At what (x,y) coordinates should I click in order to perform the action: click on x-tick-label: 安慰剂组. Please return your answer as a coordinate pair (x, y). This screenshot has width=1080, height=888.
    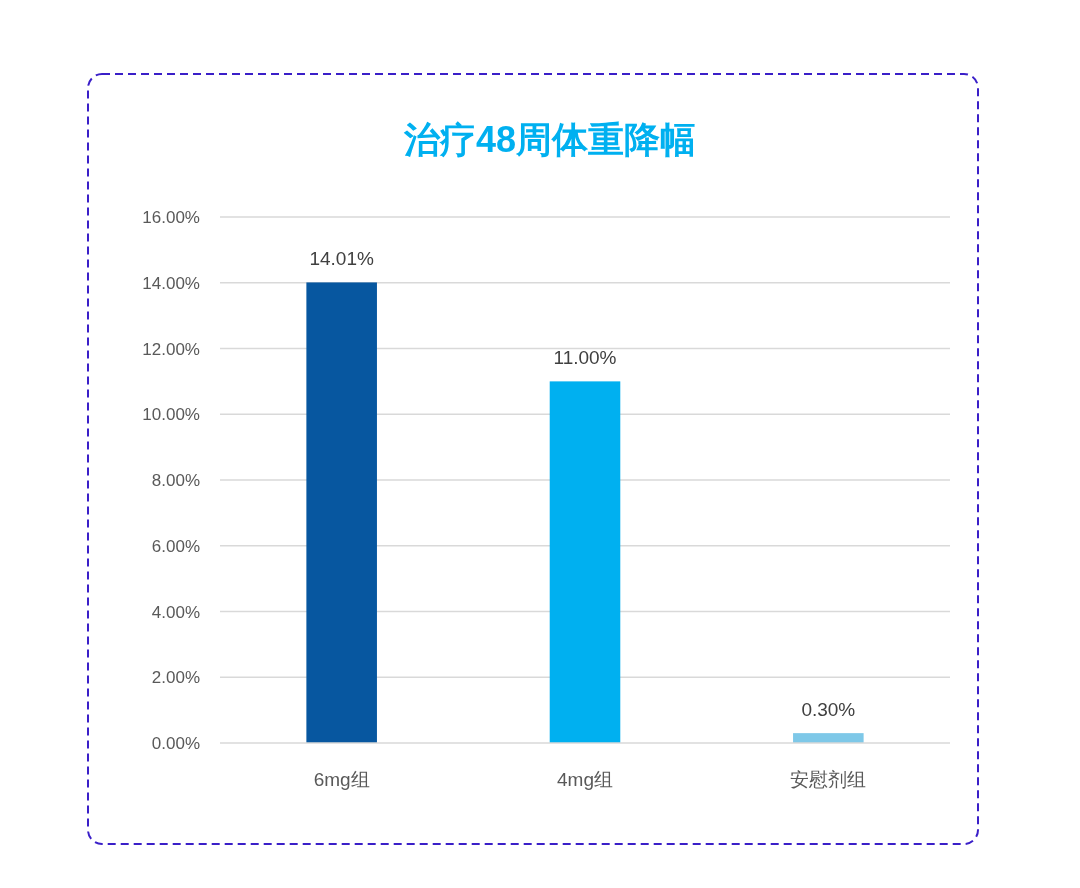
    Looking at the image, I should click on (828, 779).